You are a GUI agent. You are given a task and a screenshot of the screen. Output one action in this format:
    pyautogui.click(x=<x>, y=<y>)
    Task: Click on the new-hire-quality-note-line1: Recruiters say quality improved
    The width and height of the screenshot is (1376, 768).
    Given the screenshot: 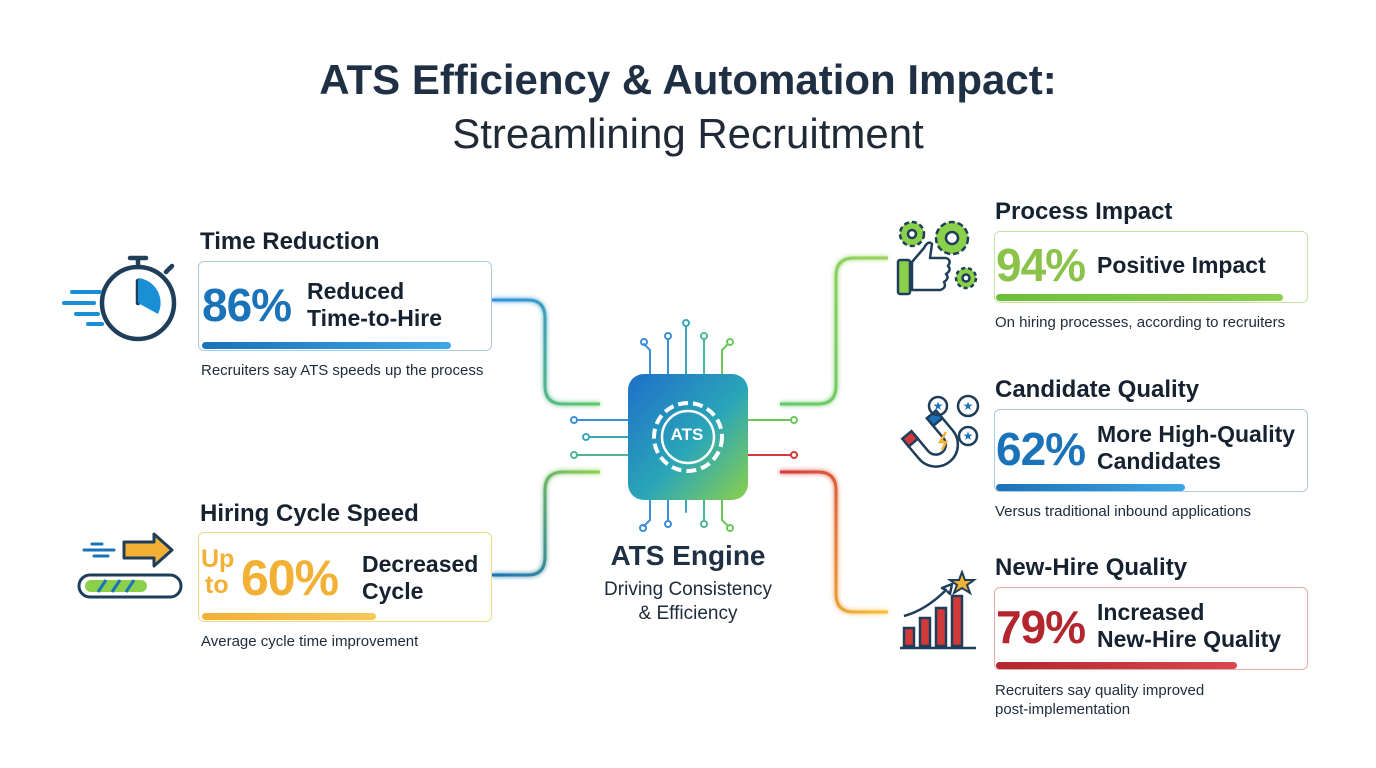 What is the action you would take?
    pyautogui.click(x=1100, y=690)
    